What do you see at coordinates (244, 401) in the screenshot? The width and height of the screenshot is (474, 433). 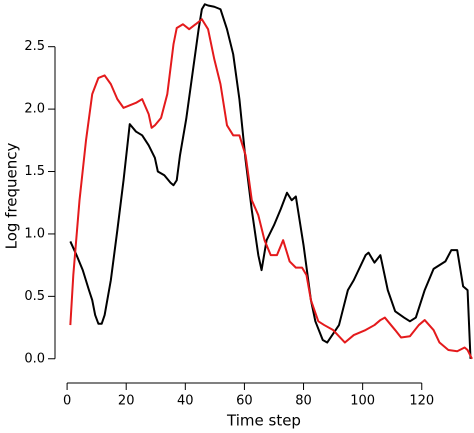 I see `x-tick-label: 60` at bounding box center [244, 401].